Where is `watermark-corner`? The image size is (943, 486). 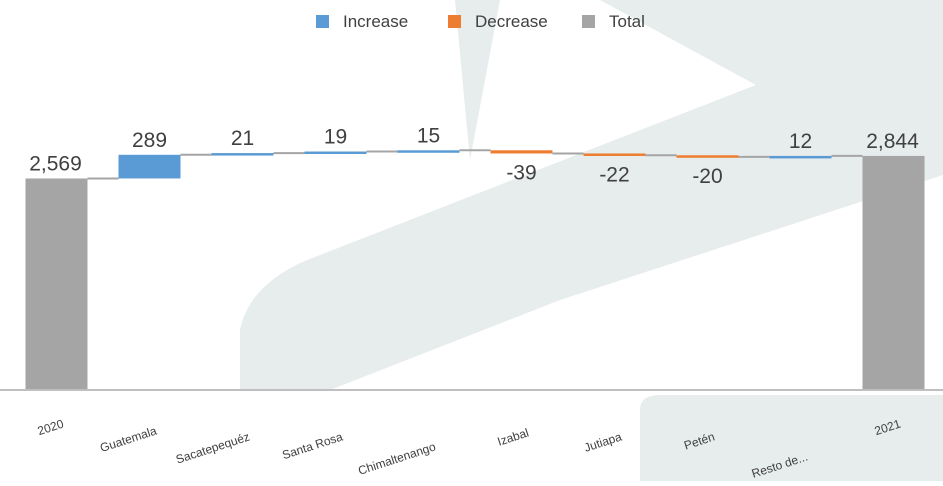 watermark-corner is located at coordinates (771, 92).